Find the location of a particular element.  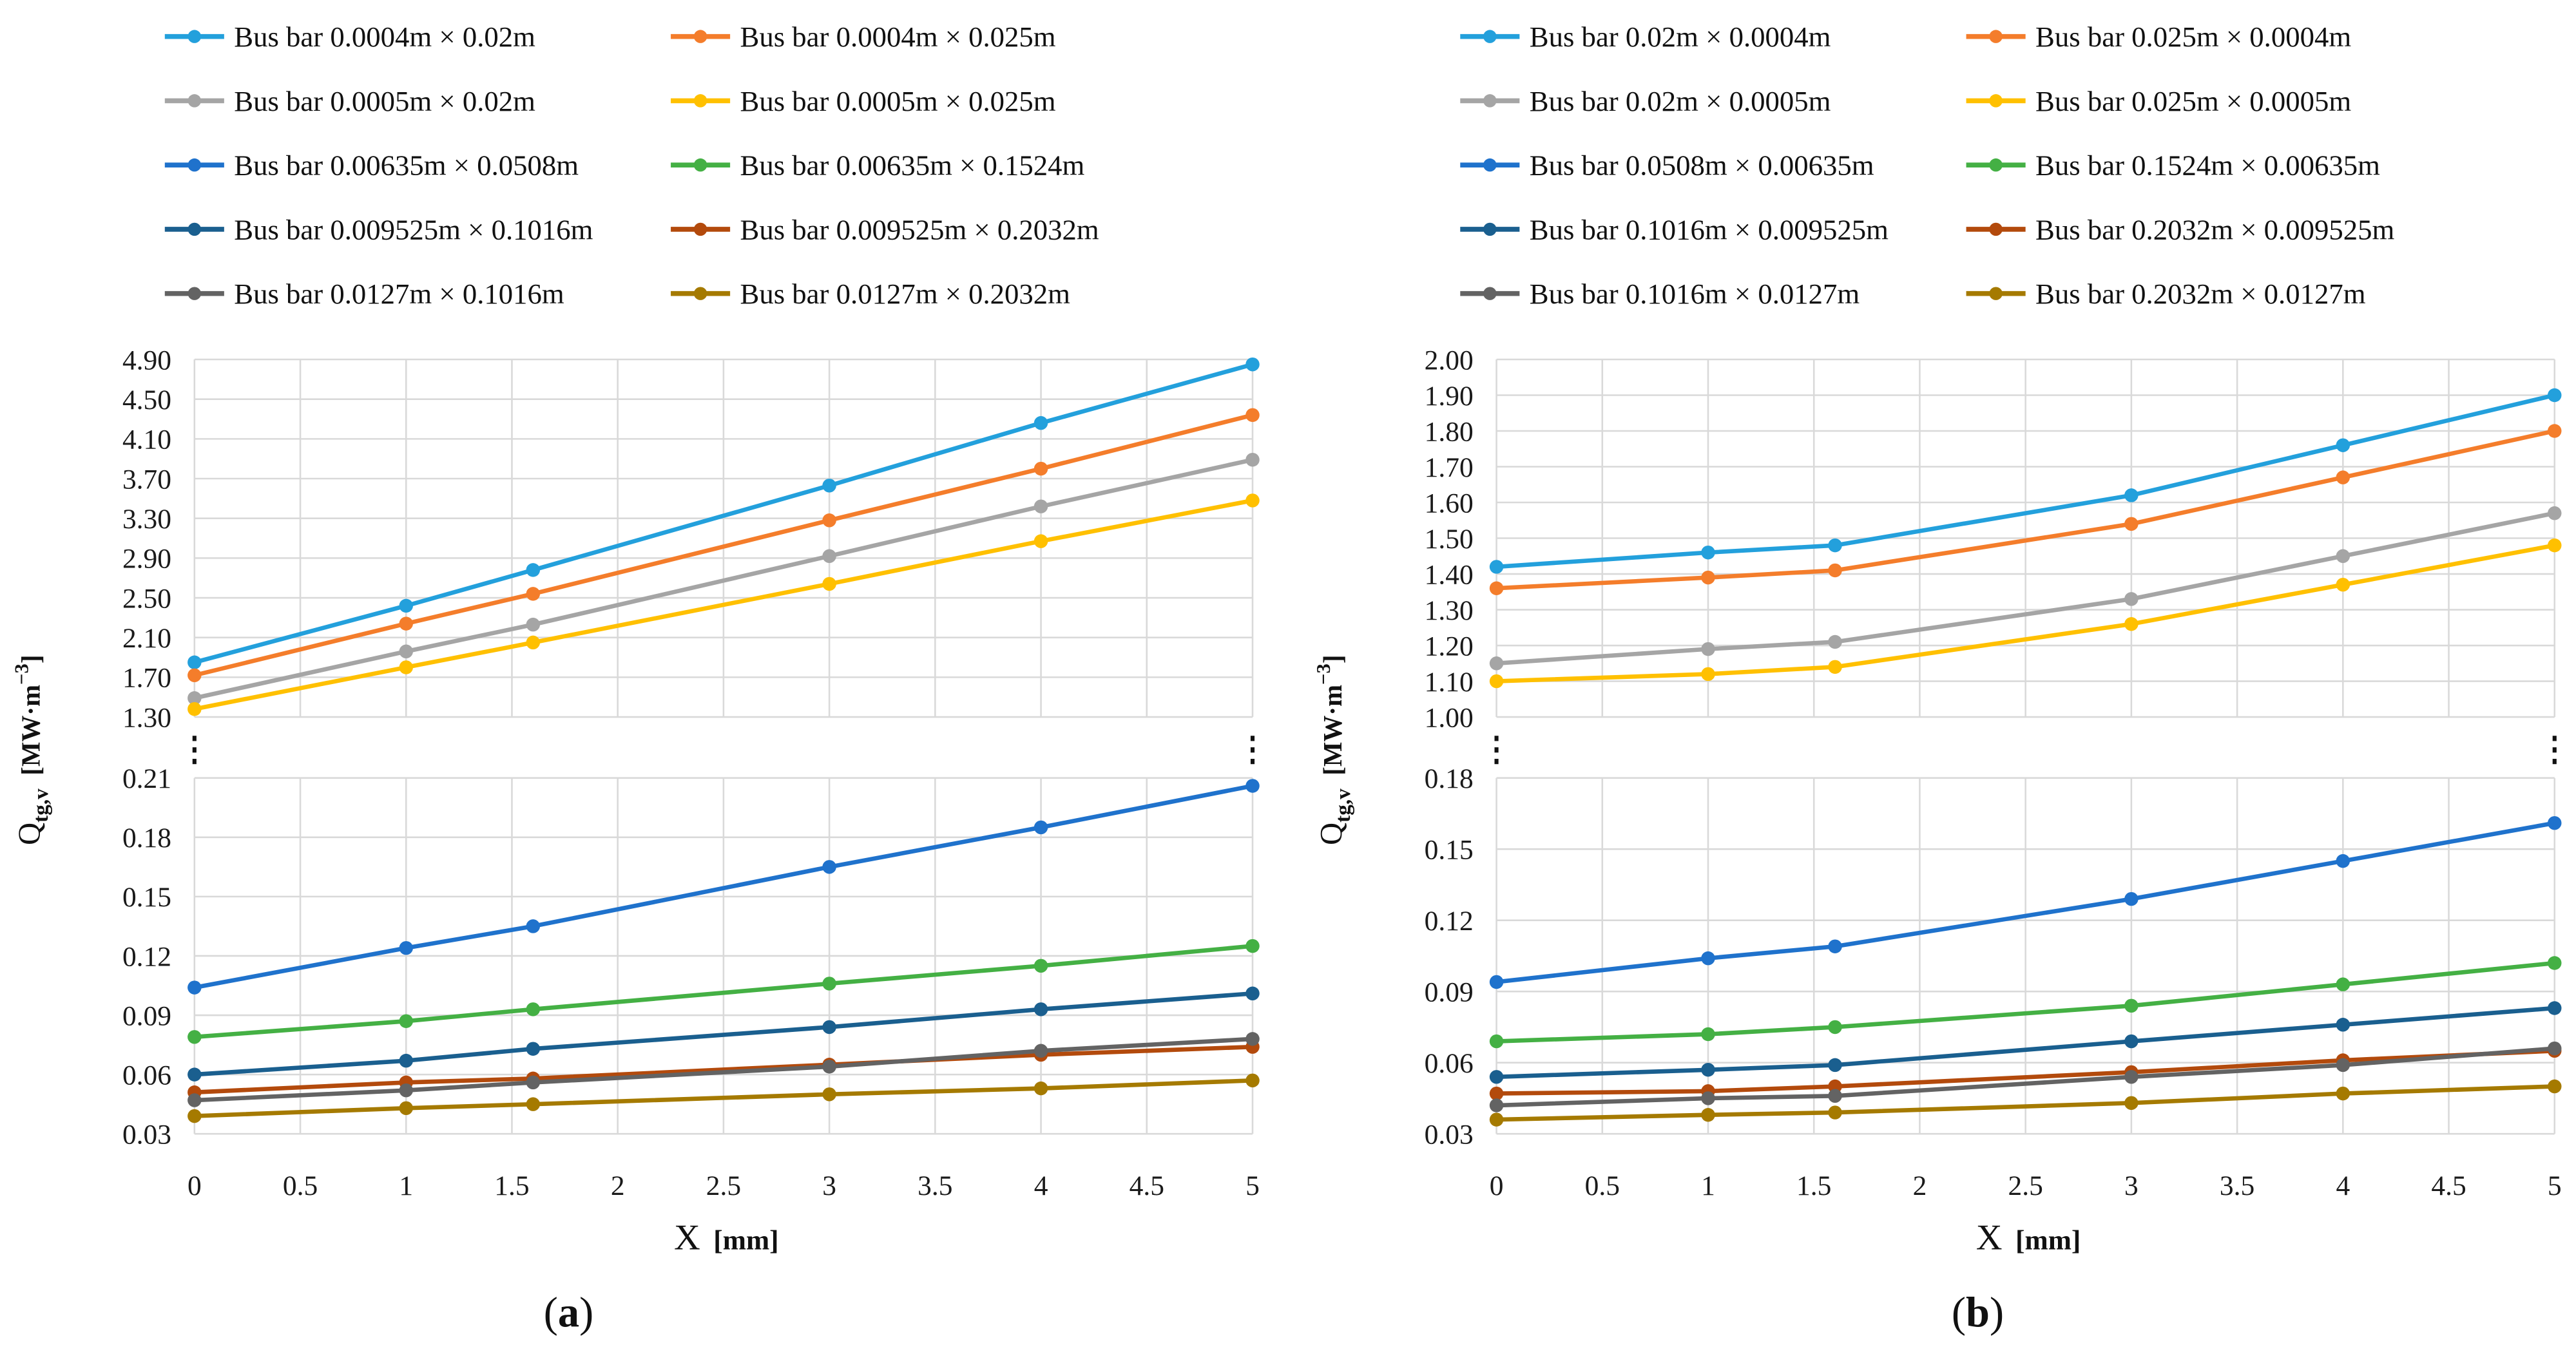

legend-label: Bus bar 0.00635m × 0.1524m is located at coordinates (912, 166).